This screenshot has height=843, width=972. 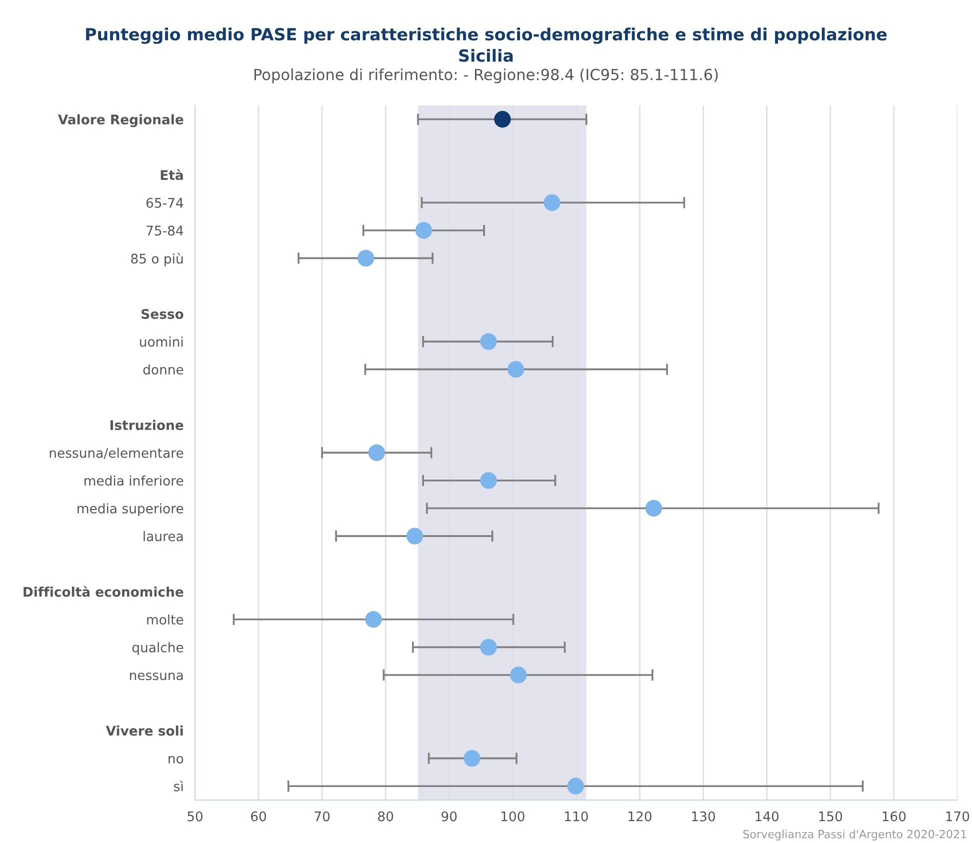 What do you see at coordinates (163, 313) in the screenshot?
I see `y-tick-label: Sesso` at bounding box center [163, 313].